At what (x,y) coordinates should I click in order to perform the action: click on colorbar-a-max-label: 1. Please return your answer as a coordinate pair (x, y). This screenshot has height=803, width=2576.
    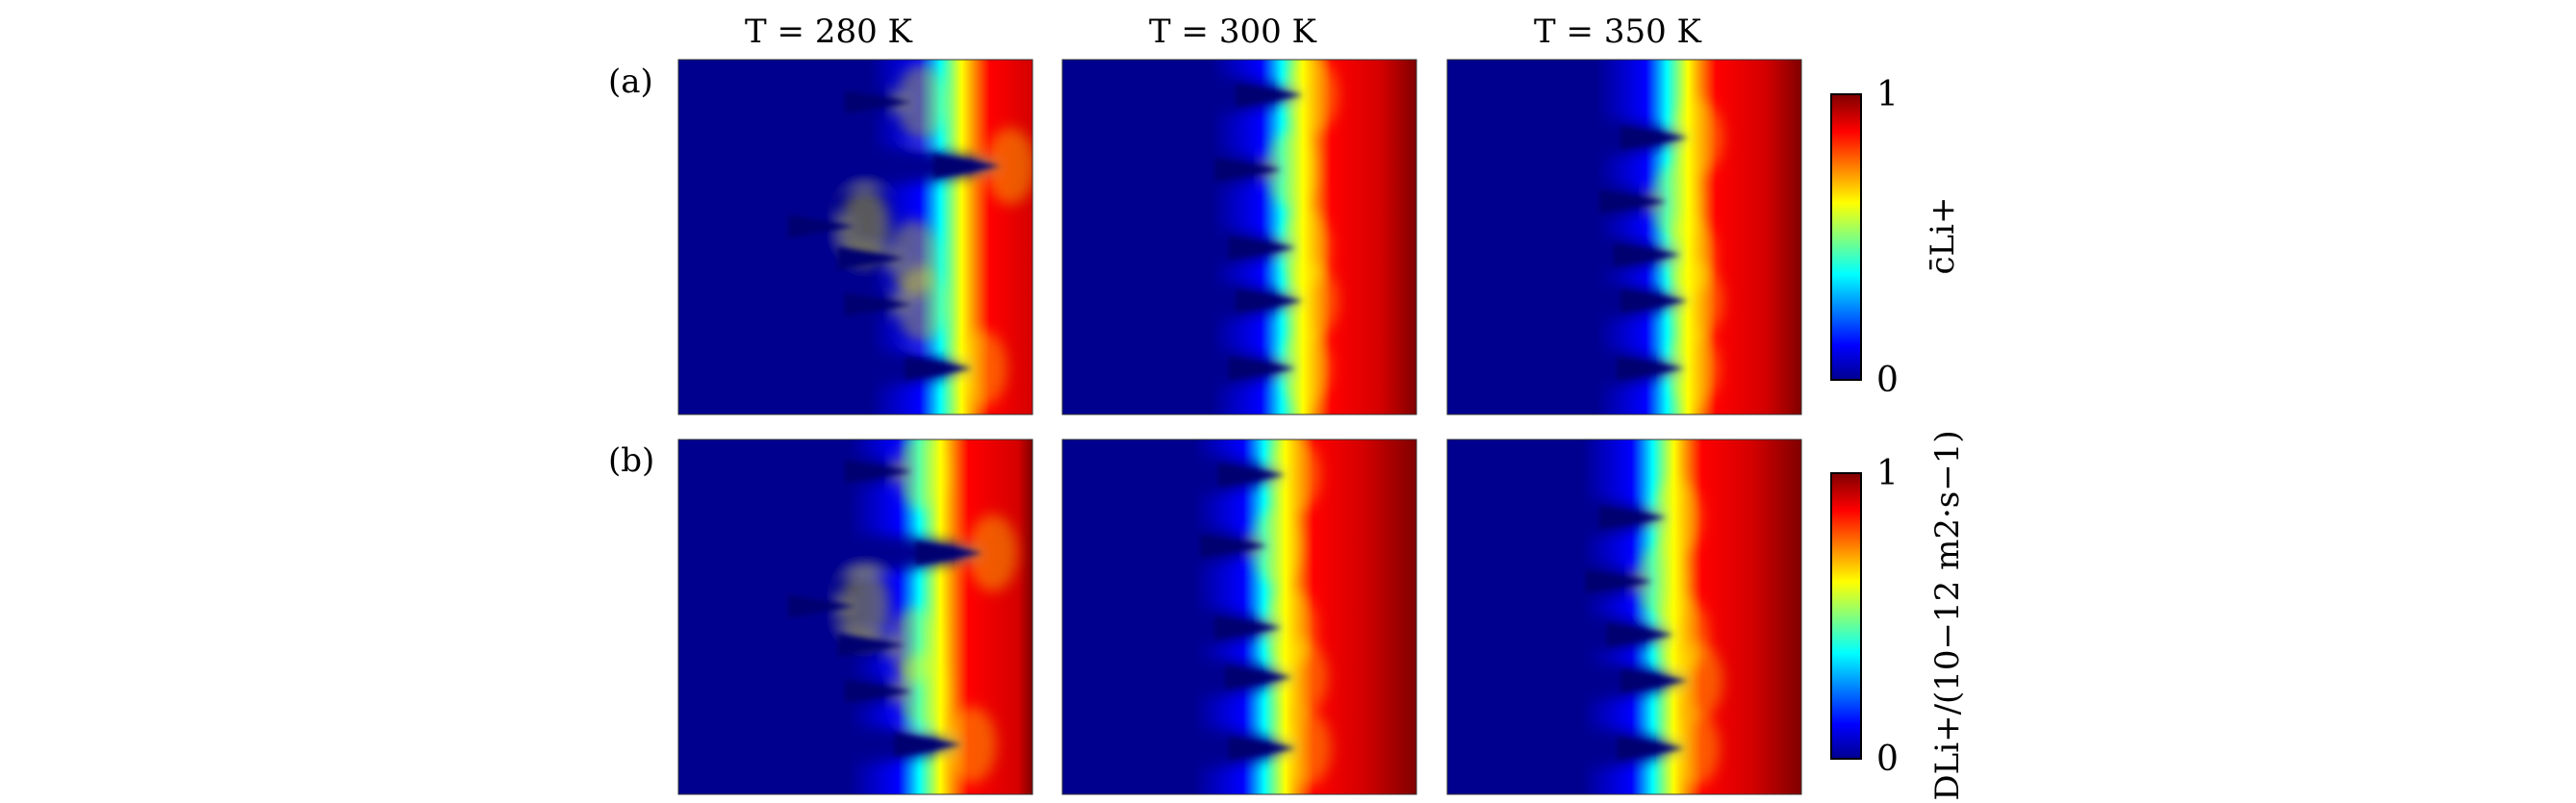
    Looking at the image, I should click on (1887, 94).